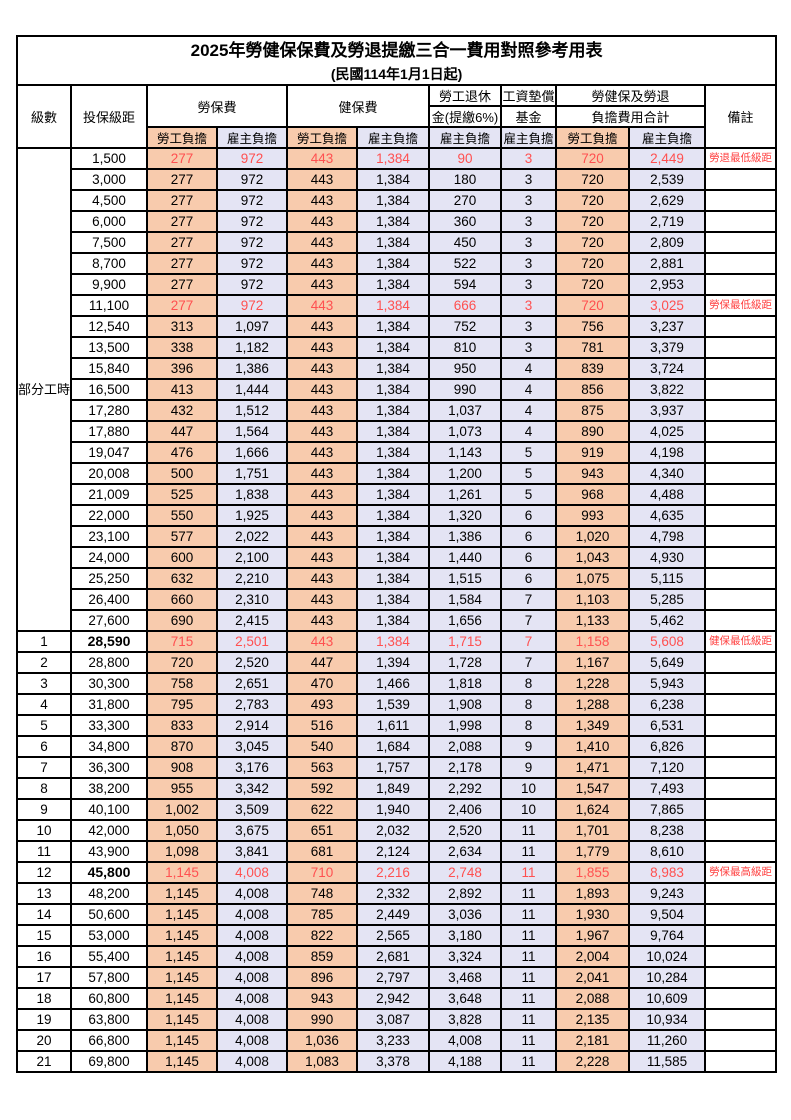 This screenshot has width=791, height=1120. What do you see at coordinates (252, 473) in the screenshot?
I see `labor-employer-cell: 1,751` at bounding box center [252, 473].